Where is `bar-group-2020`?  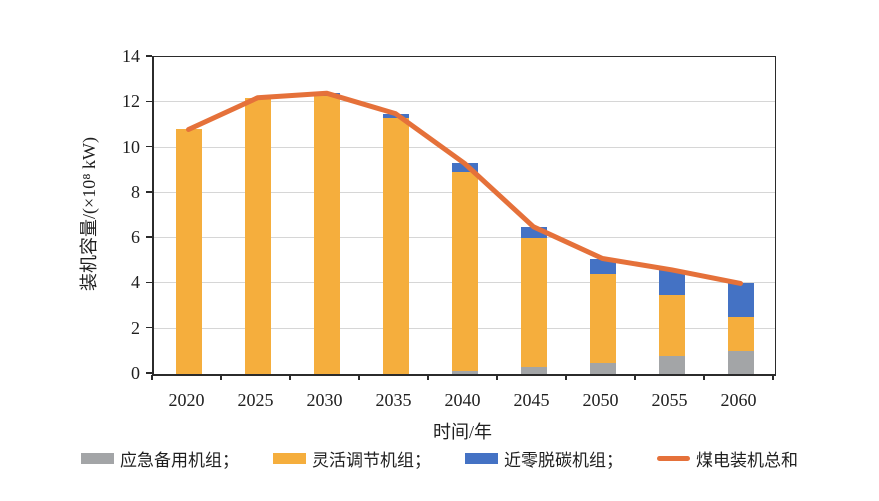
bar-group-2020 is located at coordinates (188, 251).